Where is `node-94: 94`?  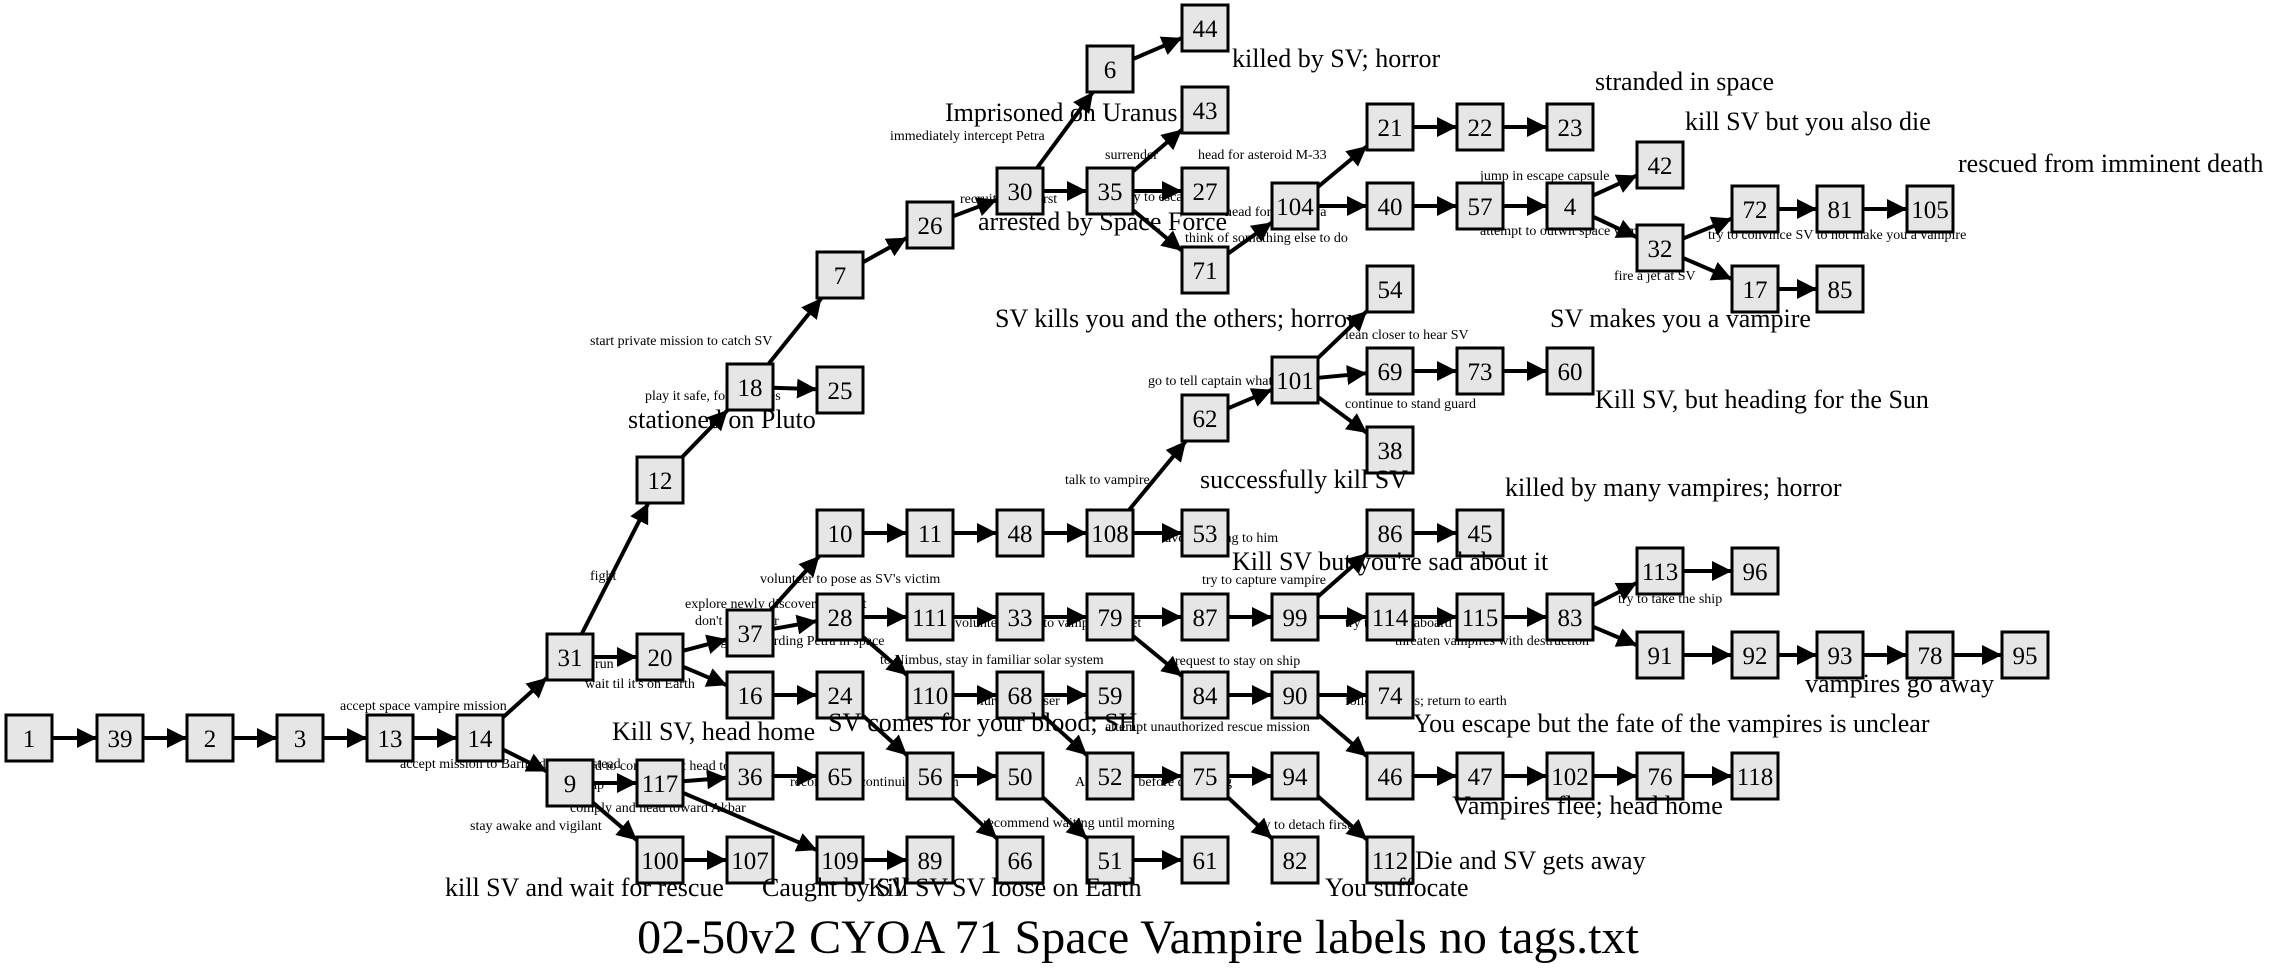
node-94: 94 is located at coordinates (1295, 776).